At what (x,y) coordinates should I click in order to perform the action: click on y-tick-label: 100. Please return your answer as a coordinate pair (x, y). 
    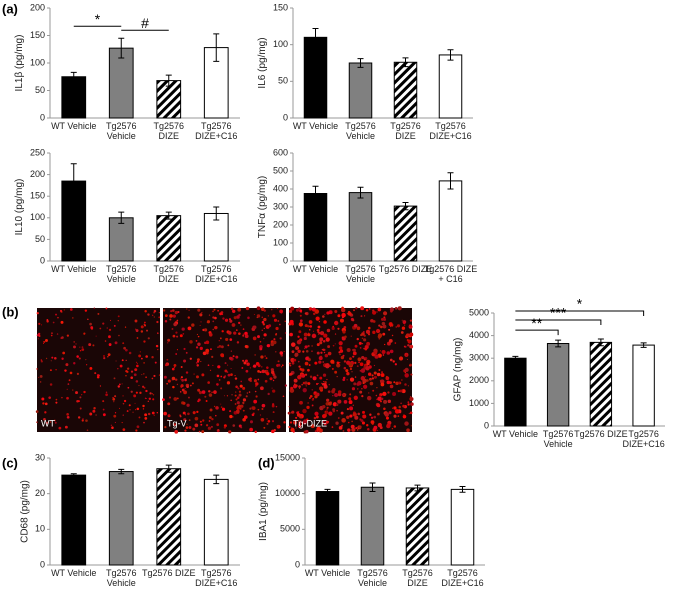
    Looking at the image, I should click on (280, 242).